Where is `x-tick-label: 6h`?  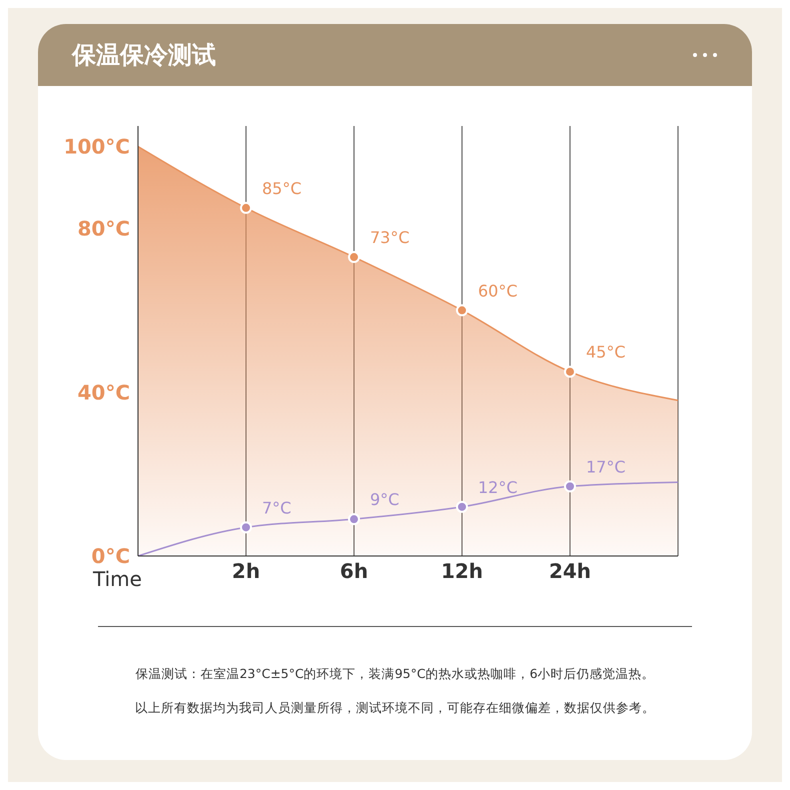
x-tick-label: 6h is located at coordinates (354, 571).